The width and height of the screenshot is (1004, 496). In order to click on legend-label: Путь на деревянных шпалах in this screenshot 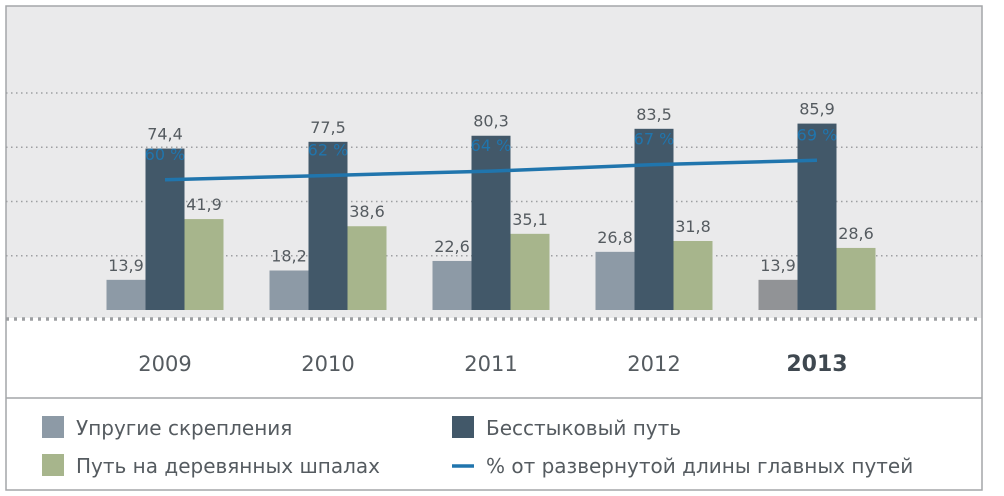, I will do `click(228, 466)`.